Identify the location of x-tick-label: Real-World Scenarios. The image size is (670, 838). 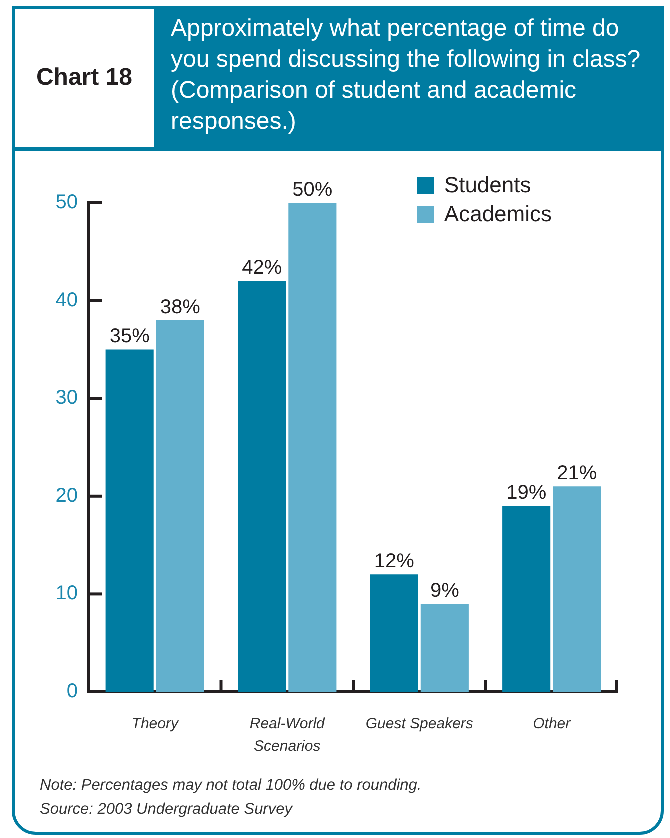
(288, 735).